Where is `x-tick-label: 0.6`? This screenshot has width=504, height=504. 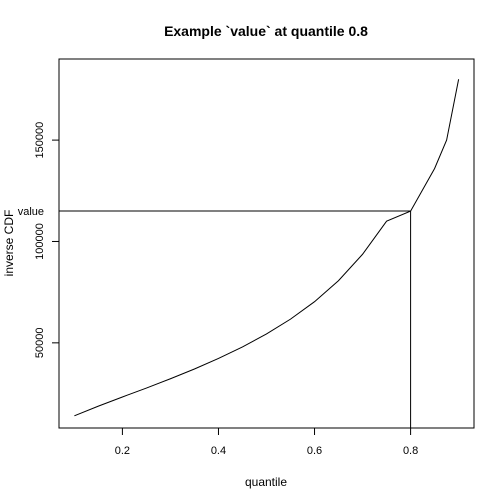
x-tick-label: 0.6 is located at coordinates (314, 451).